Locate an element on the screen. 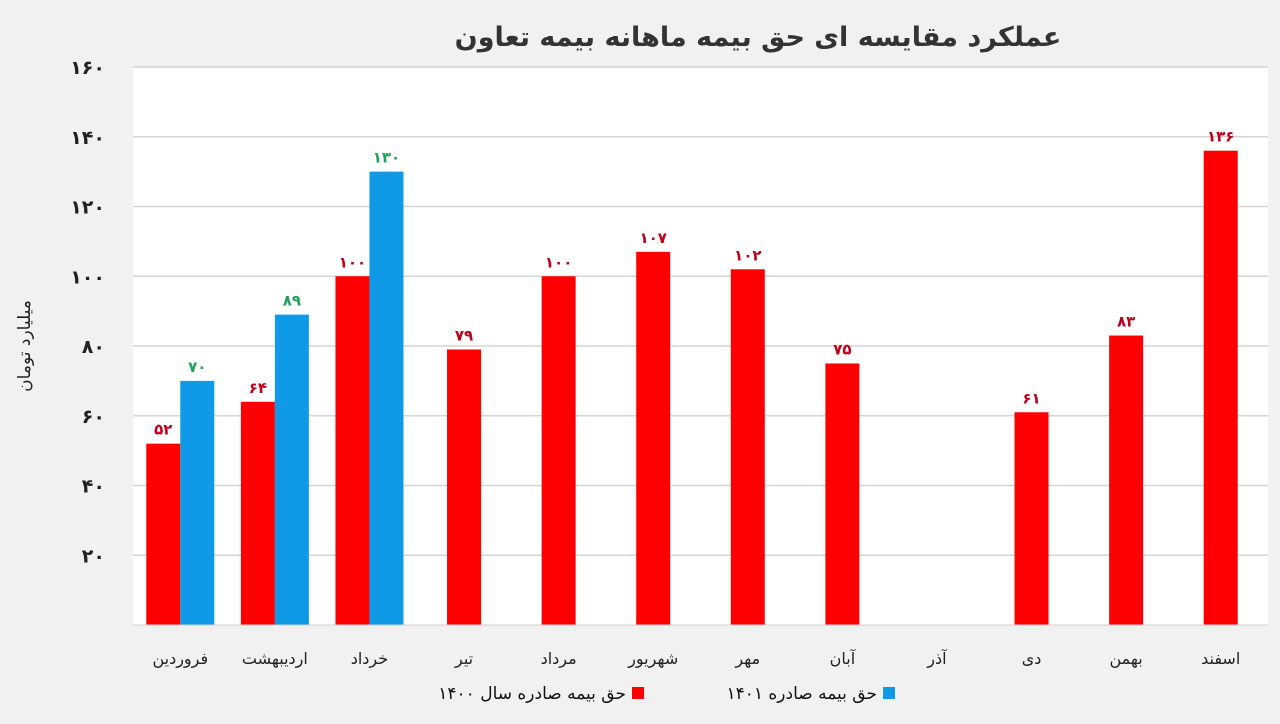  data-label: ۶۱ is located at coordinates (1031, 398).